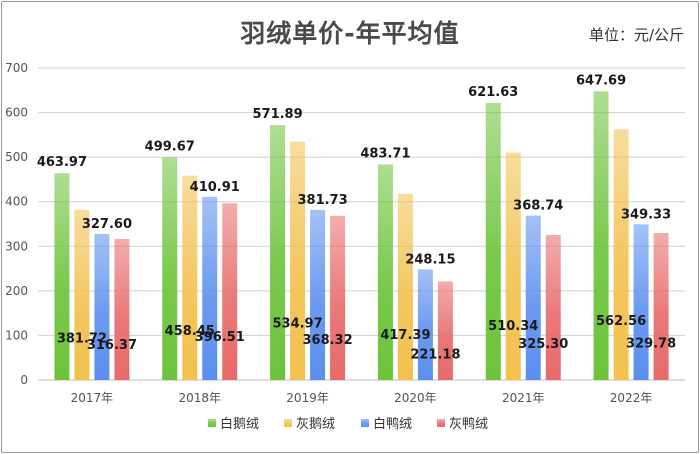 The height and width of the screenshot is (454, 700). Describe the element at coordinates (523, 398) in the screenshot. I see `x-tick-label: 2021年` at that location.